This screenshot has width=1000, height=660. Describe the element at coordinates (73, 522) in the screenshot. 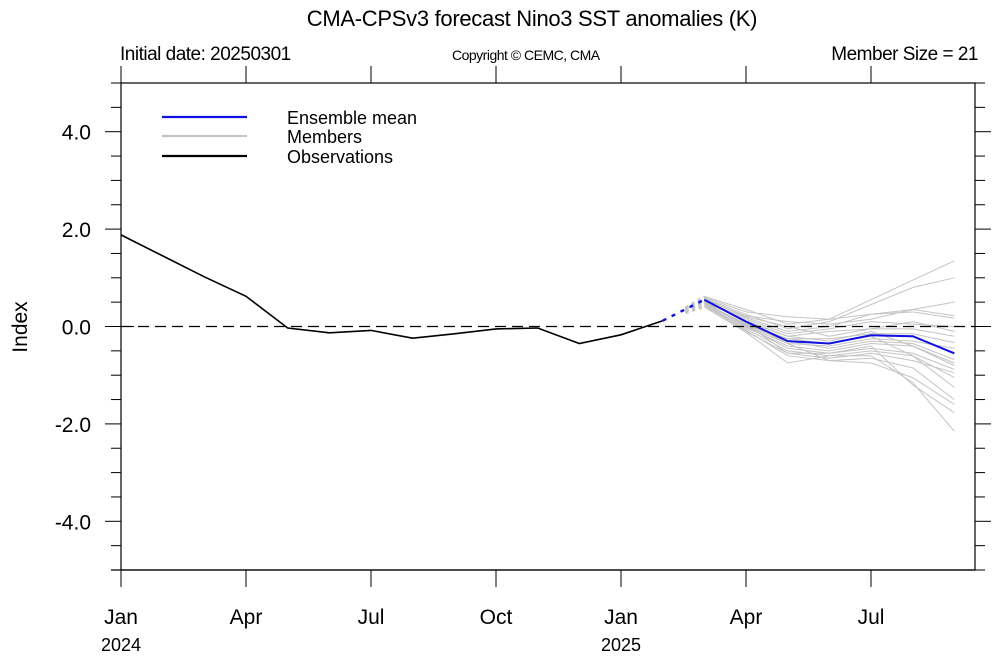

I see `y-tick-label: -4.0` at that location.